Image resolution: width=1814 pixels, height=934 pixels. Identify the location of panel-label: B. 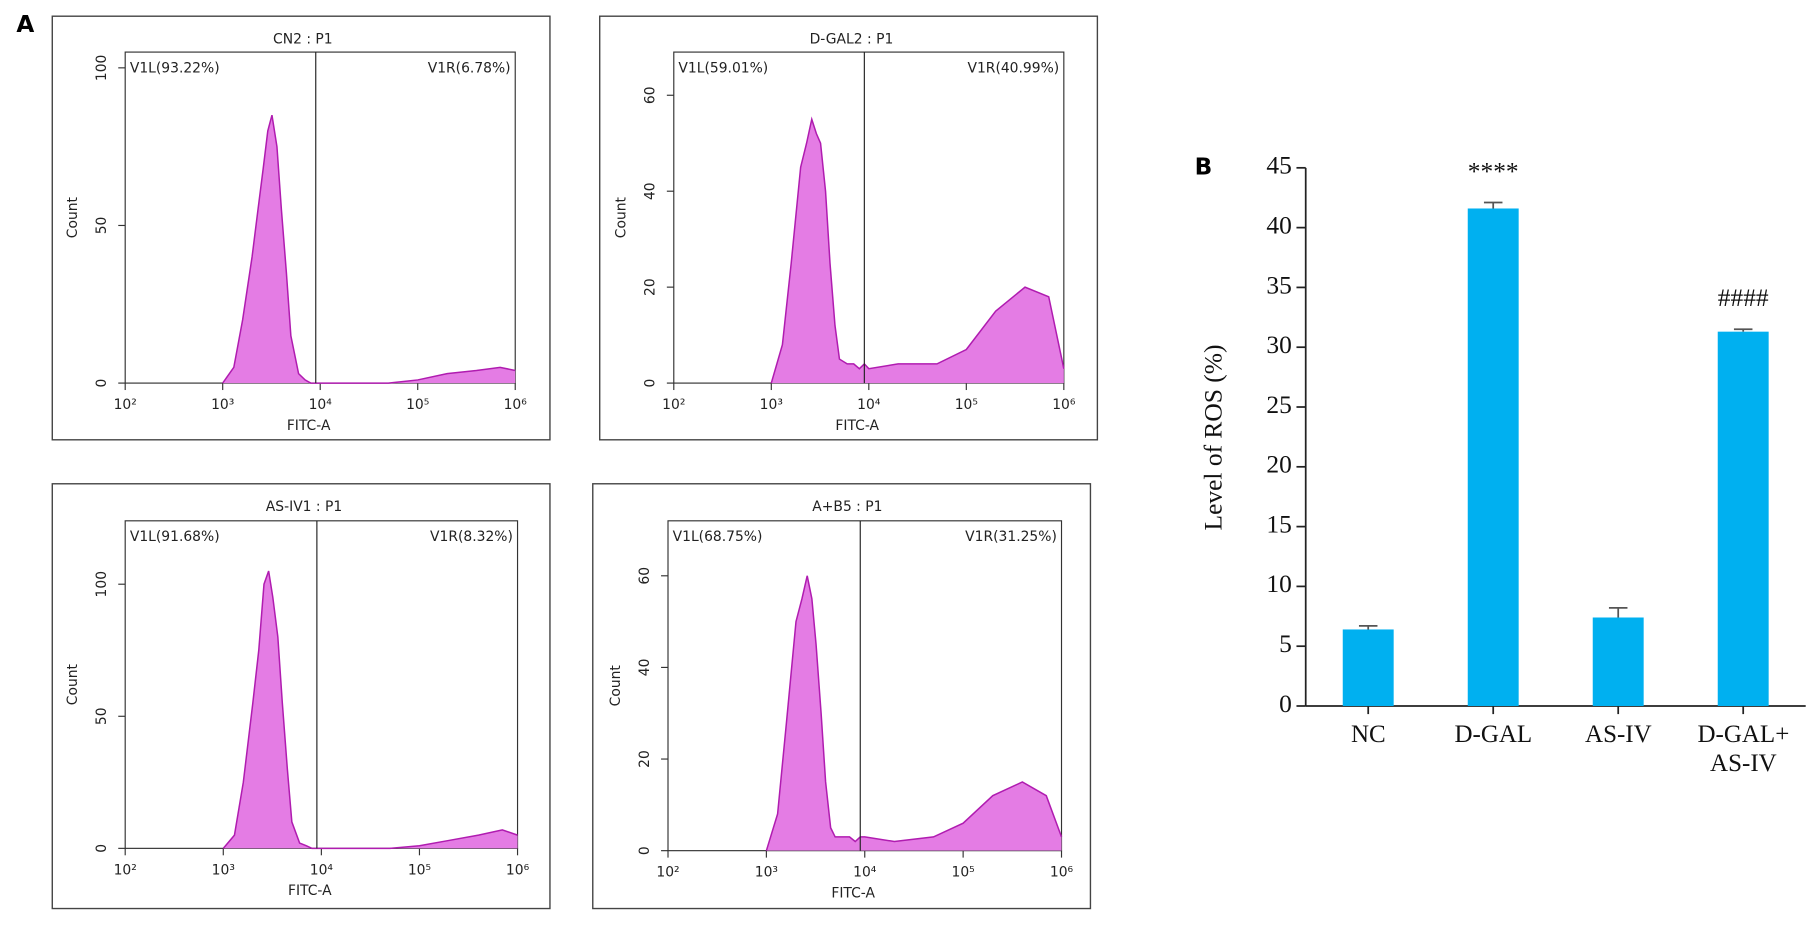
(1204, 167).